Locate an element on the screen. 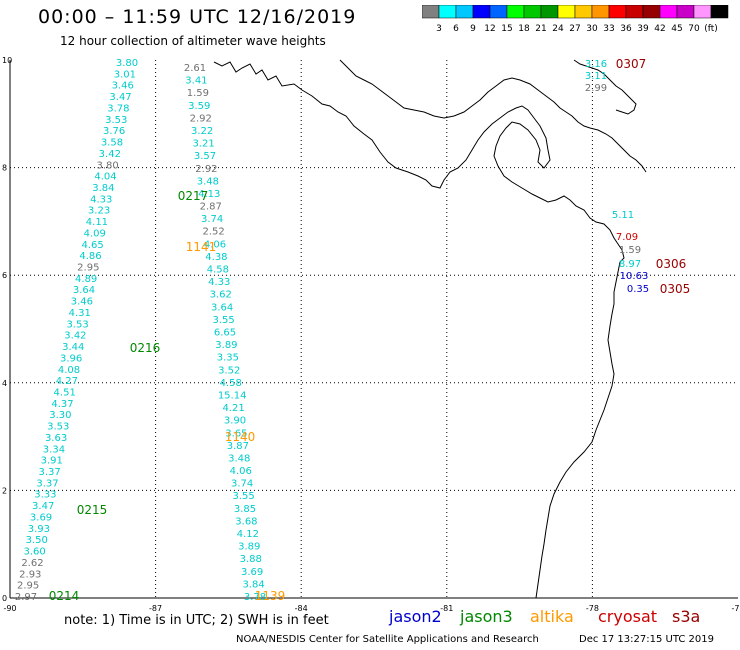 The height and width of the screenshot is (650, 740). wave-height-value: 3.46 is located at coordinates (82, 302).